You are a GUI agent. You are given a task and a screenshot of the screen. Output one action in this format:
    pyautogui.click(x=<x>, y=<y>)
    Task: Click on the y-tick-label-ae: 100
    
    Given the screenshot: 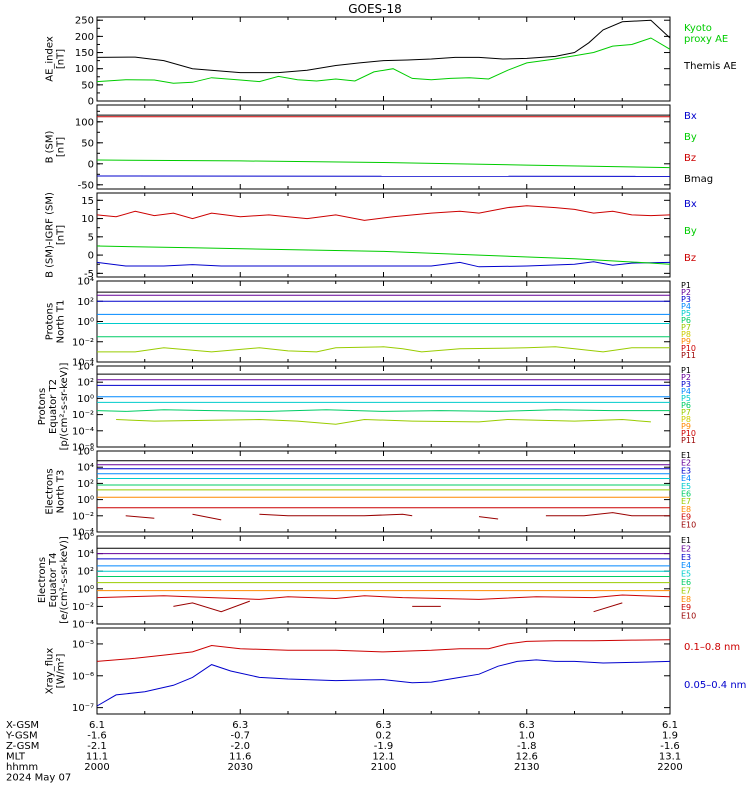 What is the action you would take?
    pyautogui.click(x=84, y=69)
    